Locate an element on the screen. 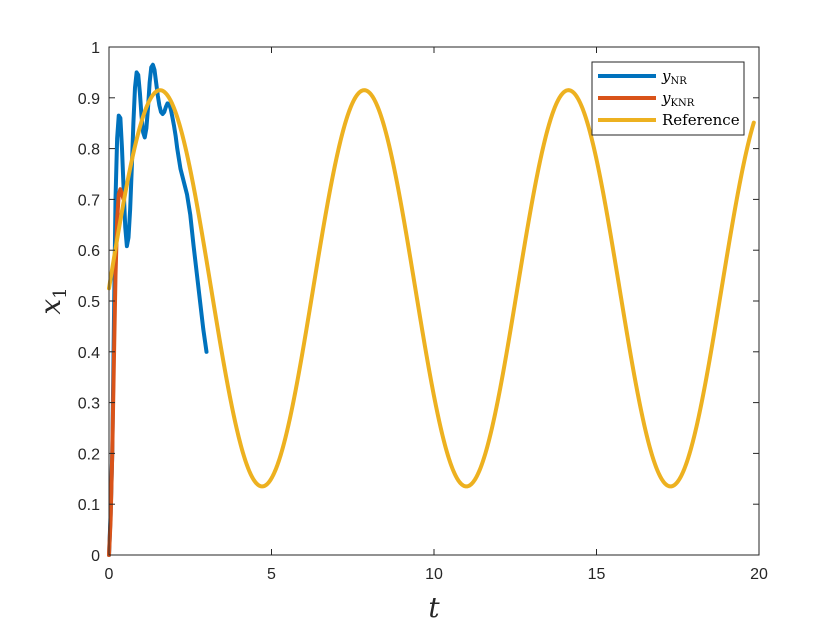  y-axis-label-group: x1 is located at coordinates (52, 300).